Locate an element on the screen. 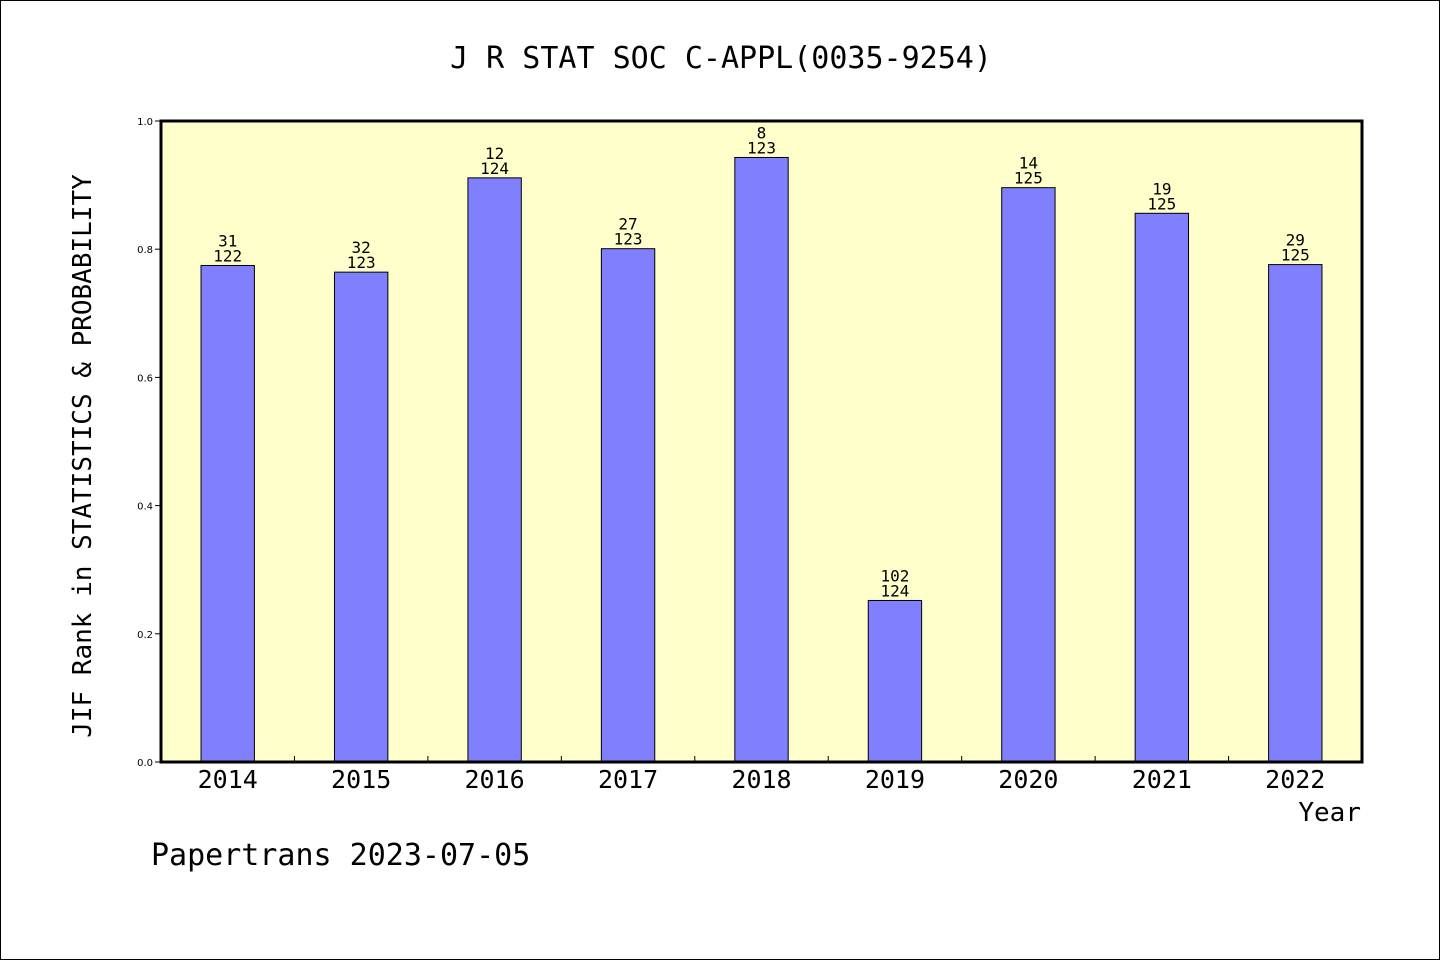 Image resolution: width=1440 pixels, height=961 pixels. x-tick-label: 2016 is located at coordinates (495, 779).